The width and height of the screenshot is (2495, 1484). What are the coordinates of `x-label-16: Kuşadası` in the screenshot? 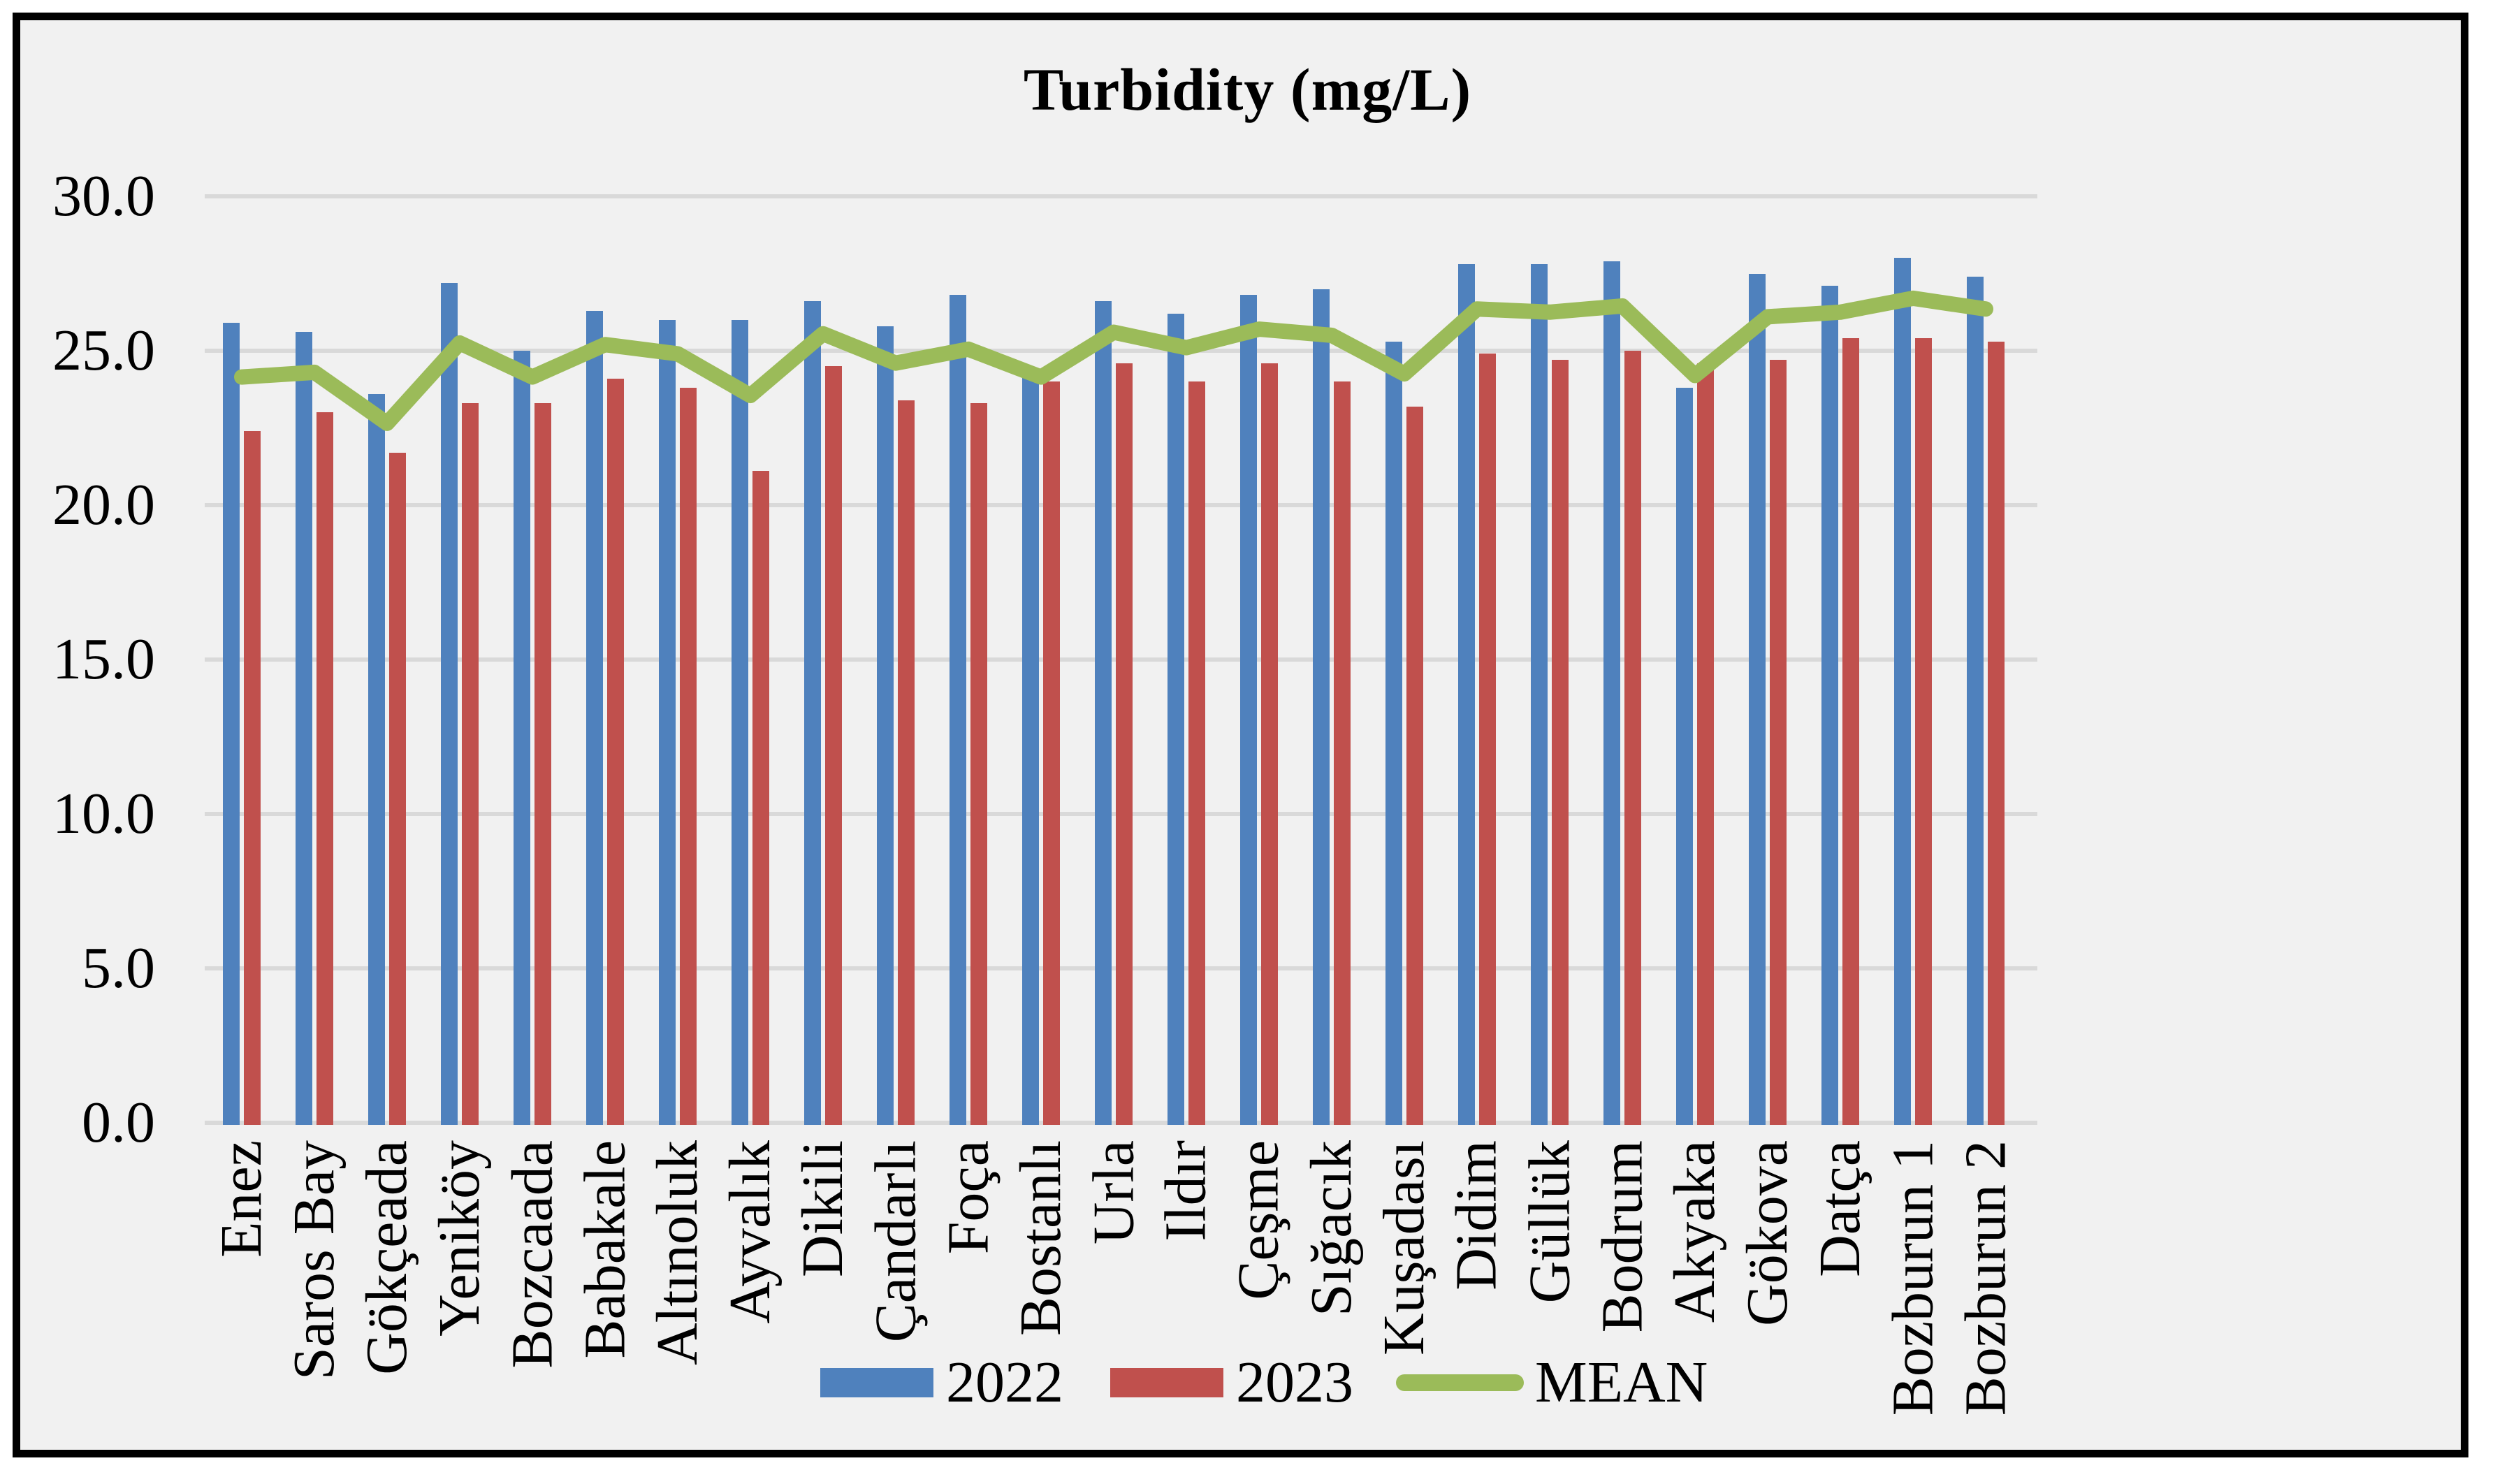 It's located at (1404, 1247).